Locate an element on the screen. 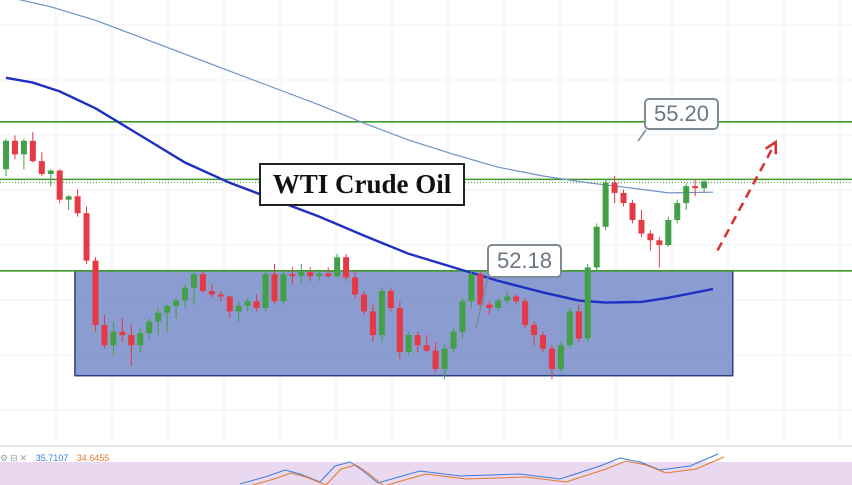 The width and height of the screenshot is (852, 485). chart-title: WTI Crude Oil is located at coordinates (362, 184).